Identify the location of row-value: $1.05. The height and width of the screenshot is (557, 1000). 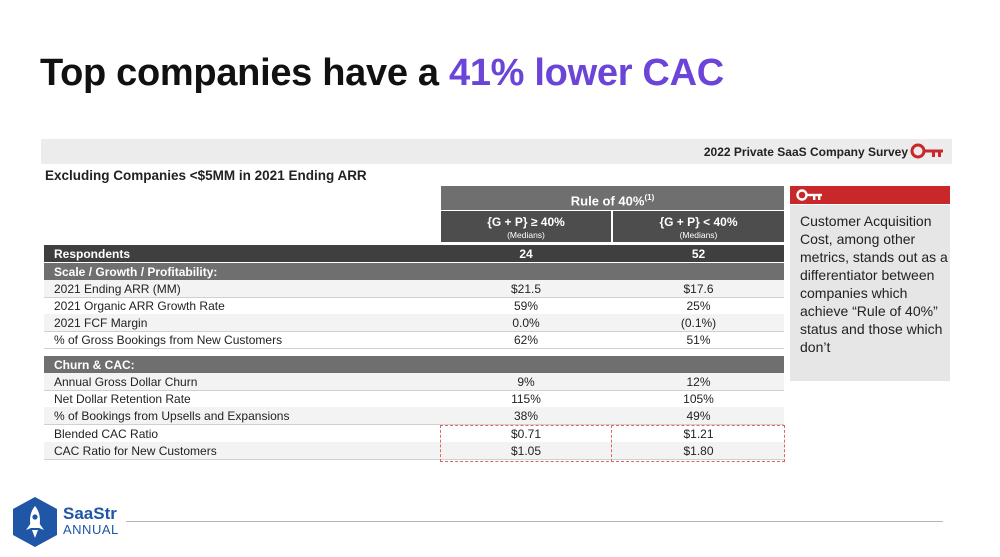
(526, 451).